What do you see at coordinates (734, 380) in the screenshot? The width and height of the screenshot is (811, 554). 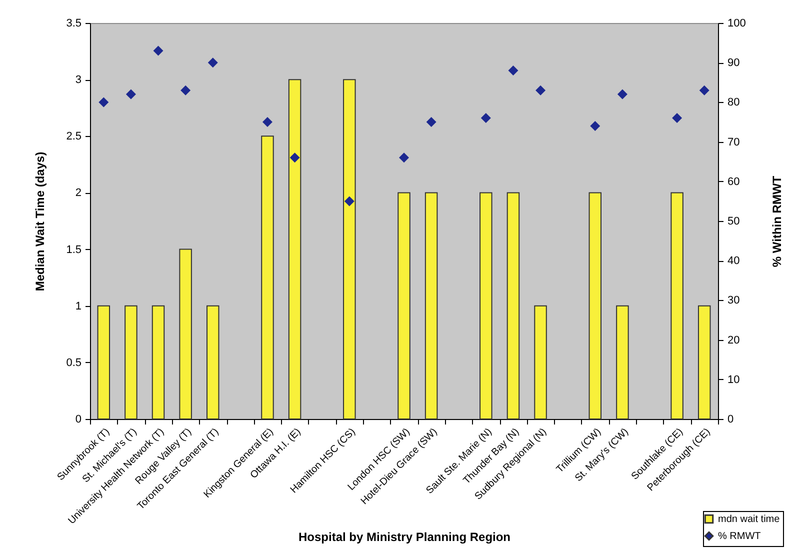 I see `y2-tick-label: 10` at bounding box center [734, 380].